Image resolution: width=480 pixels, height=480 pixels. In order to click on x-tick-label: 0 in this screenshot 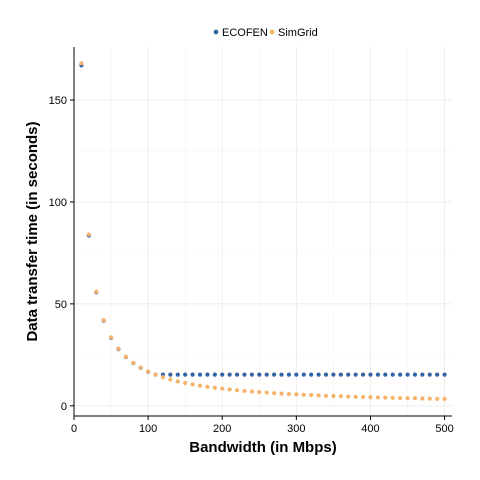, I will do `click(74, 429)`.